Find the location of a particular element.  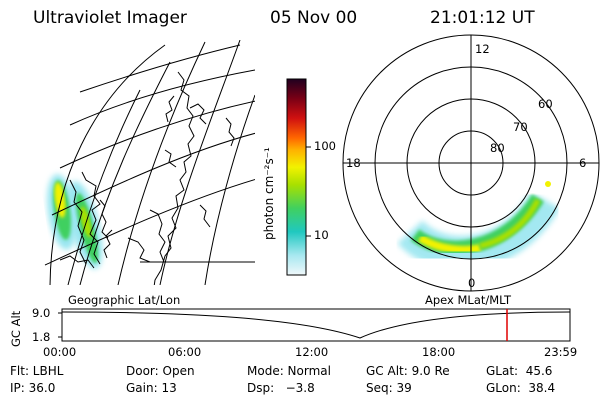

polar-lat-60: 60 is located at coordinates (545, 104).